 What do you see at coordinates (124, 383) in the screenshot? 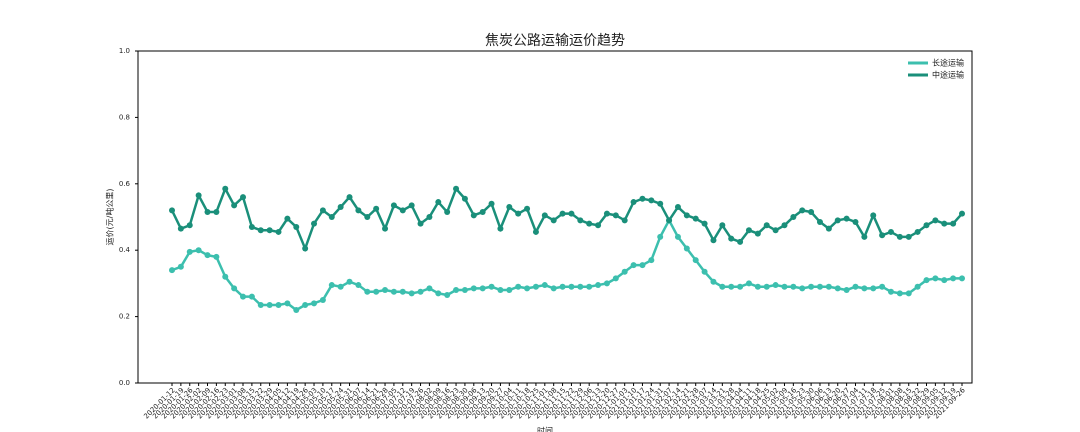
I see `y-tick-label: 0.0` at bounding box center [124, 383].